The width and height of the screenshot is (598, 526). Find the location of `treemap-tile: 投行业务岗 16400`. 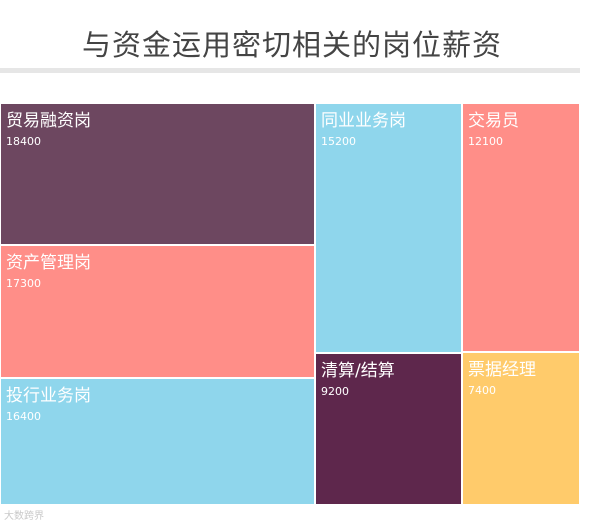

treemap-tile: 投行业务岗 16400 is located at coordinates (157, 441).